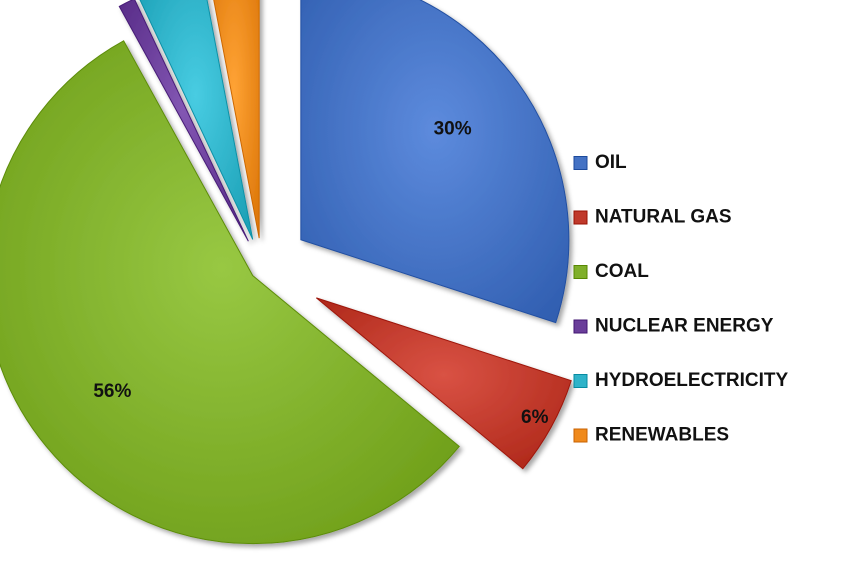  Describe the element at coordinates (662, 435) in the screenshot. I see `legend-label-renewables: RENEWABLES` at that location.